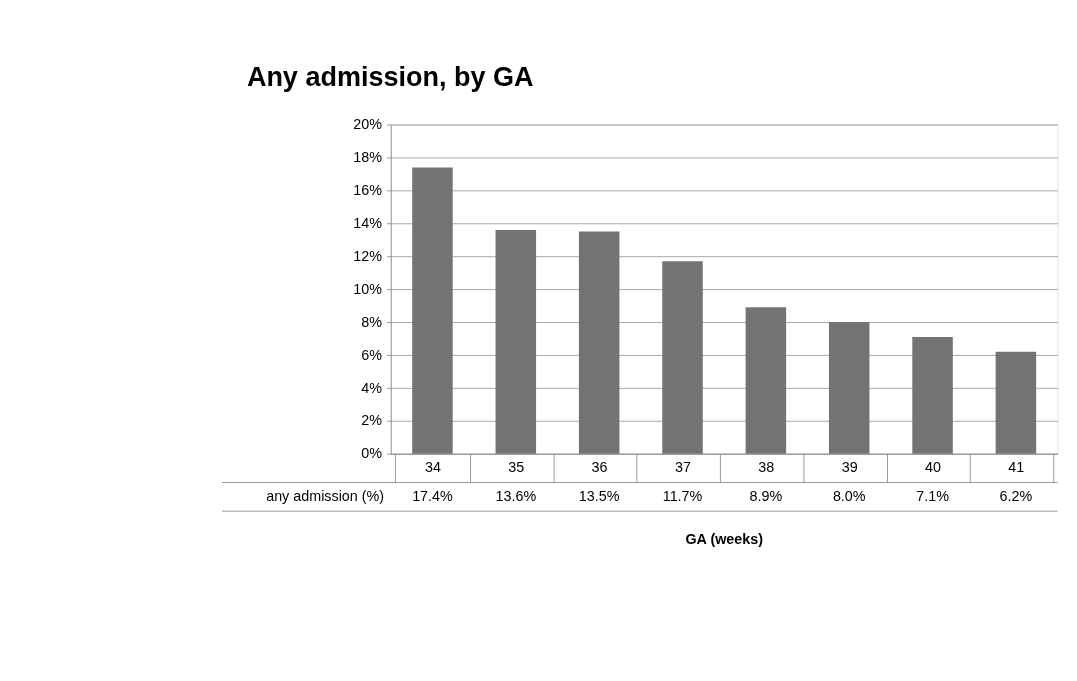 The width and height of the screenshot is (1077, 681). I want to click on x-tick-label: 41, so click(1016, 466).